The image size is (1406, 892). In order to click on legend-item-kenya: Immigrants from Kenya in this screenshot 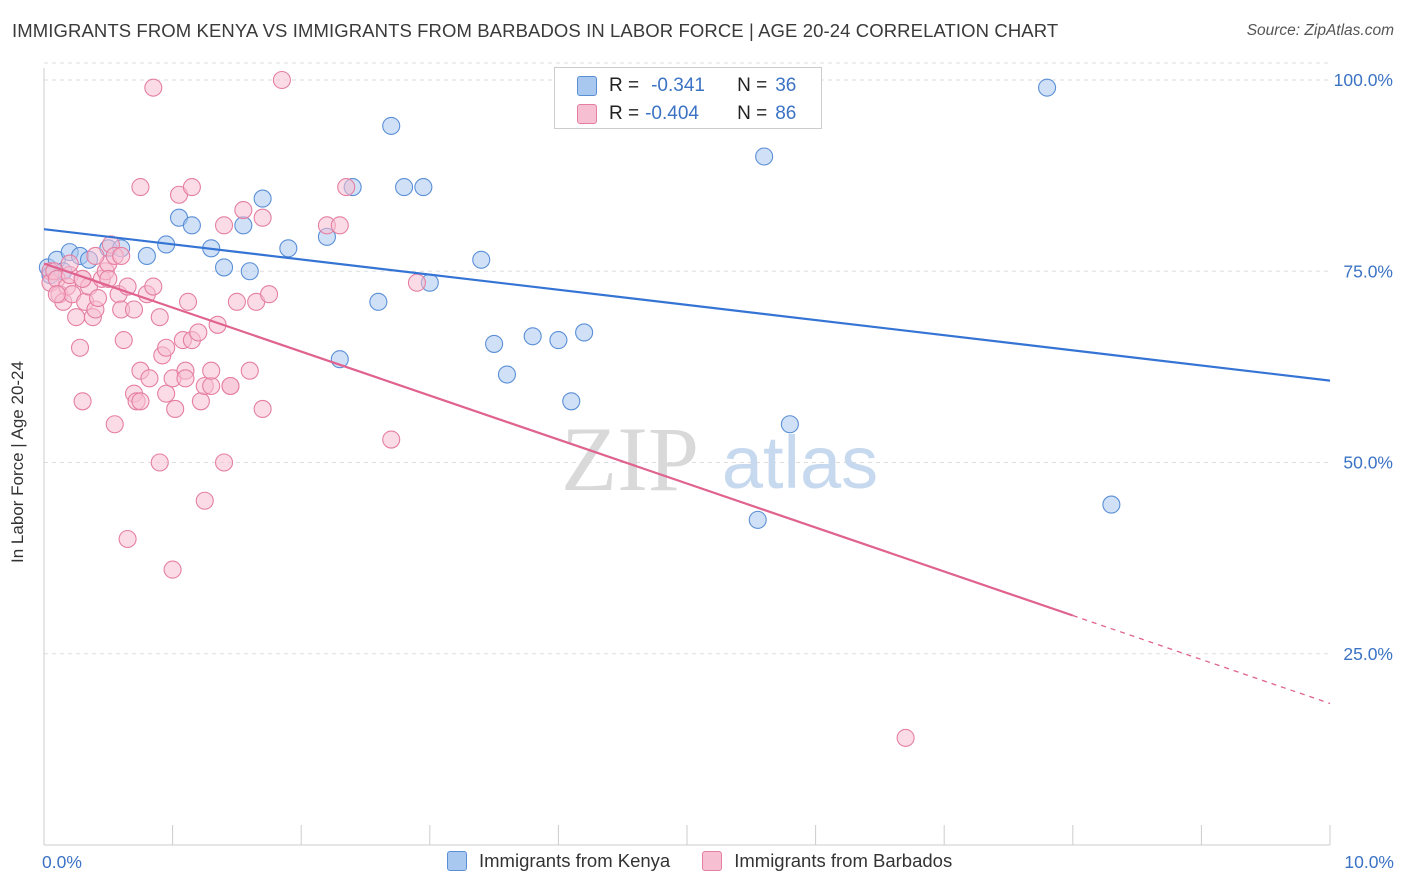, I will do `click(558, 861)`.